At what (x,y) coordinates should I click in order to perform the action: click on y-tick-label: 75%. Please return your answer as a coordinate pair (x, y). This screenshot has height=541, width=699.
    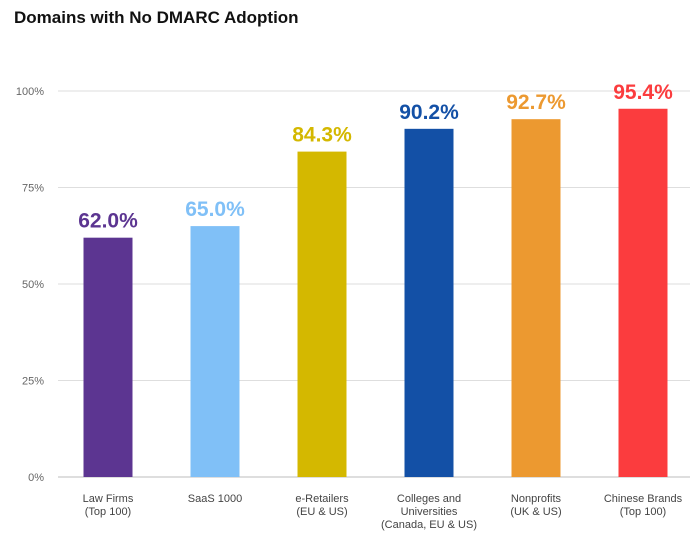
    Looking at the image, I should click on (33, 189).